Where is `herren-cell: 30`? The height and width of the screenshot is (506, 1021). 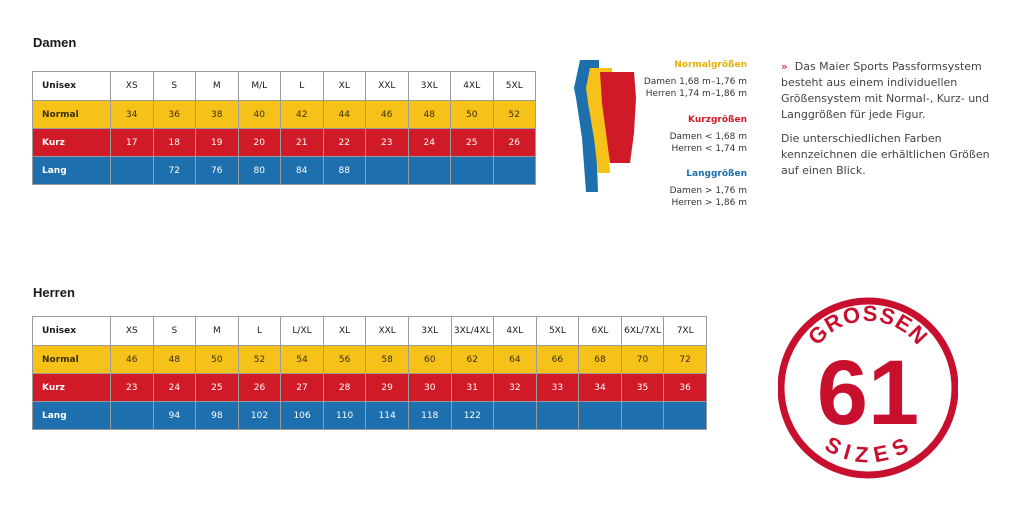
herren-cell: 30 is located at coordinates (429, 387).